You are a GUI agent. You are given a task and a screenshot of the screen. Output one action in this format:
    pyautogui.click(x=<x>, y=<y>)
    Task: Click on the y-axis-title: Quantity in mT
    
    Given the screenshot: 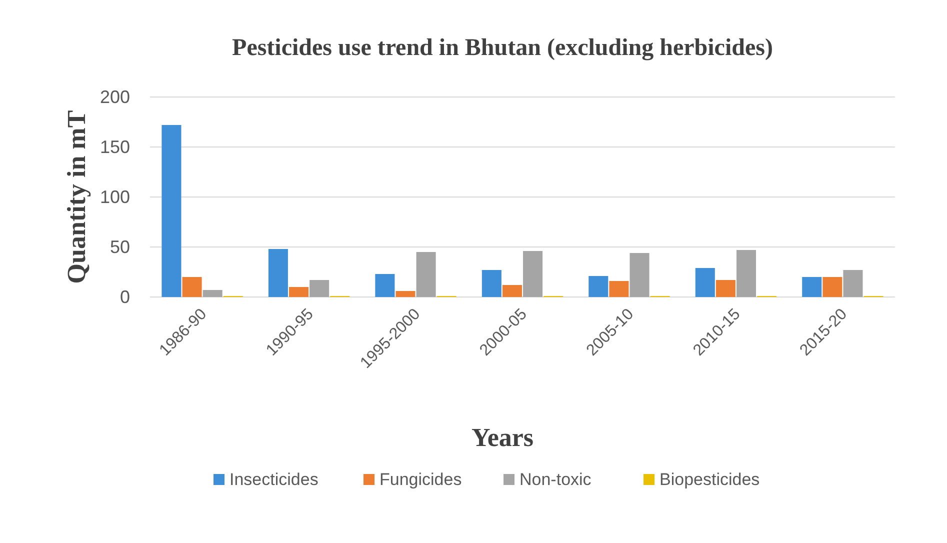 What is the action you would take?
    pyautogui.click(x=76, y=197)
    